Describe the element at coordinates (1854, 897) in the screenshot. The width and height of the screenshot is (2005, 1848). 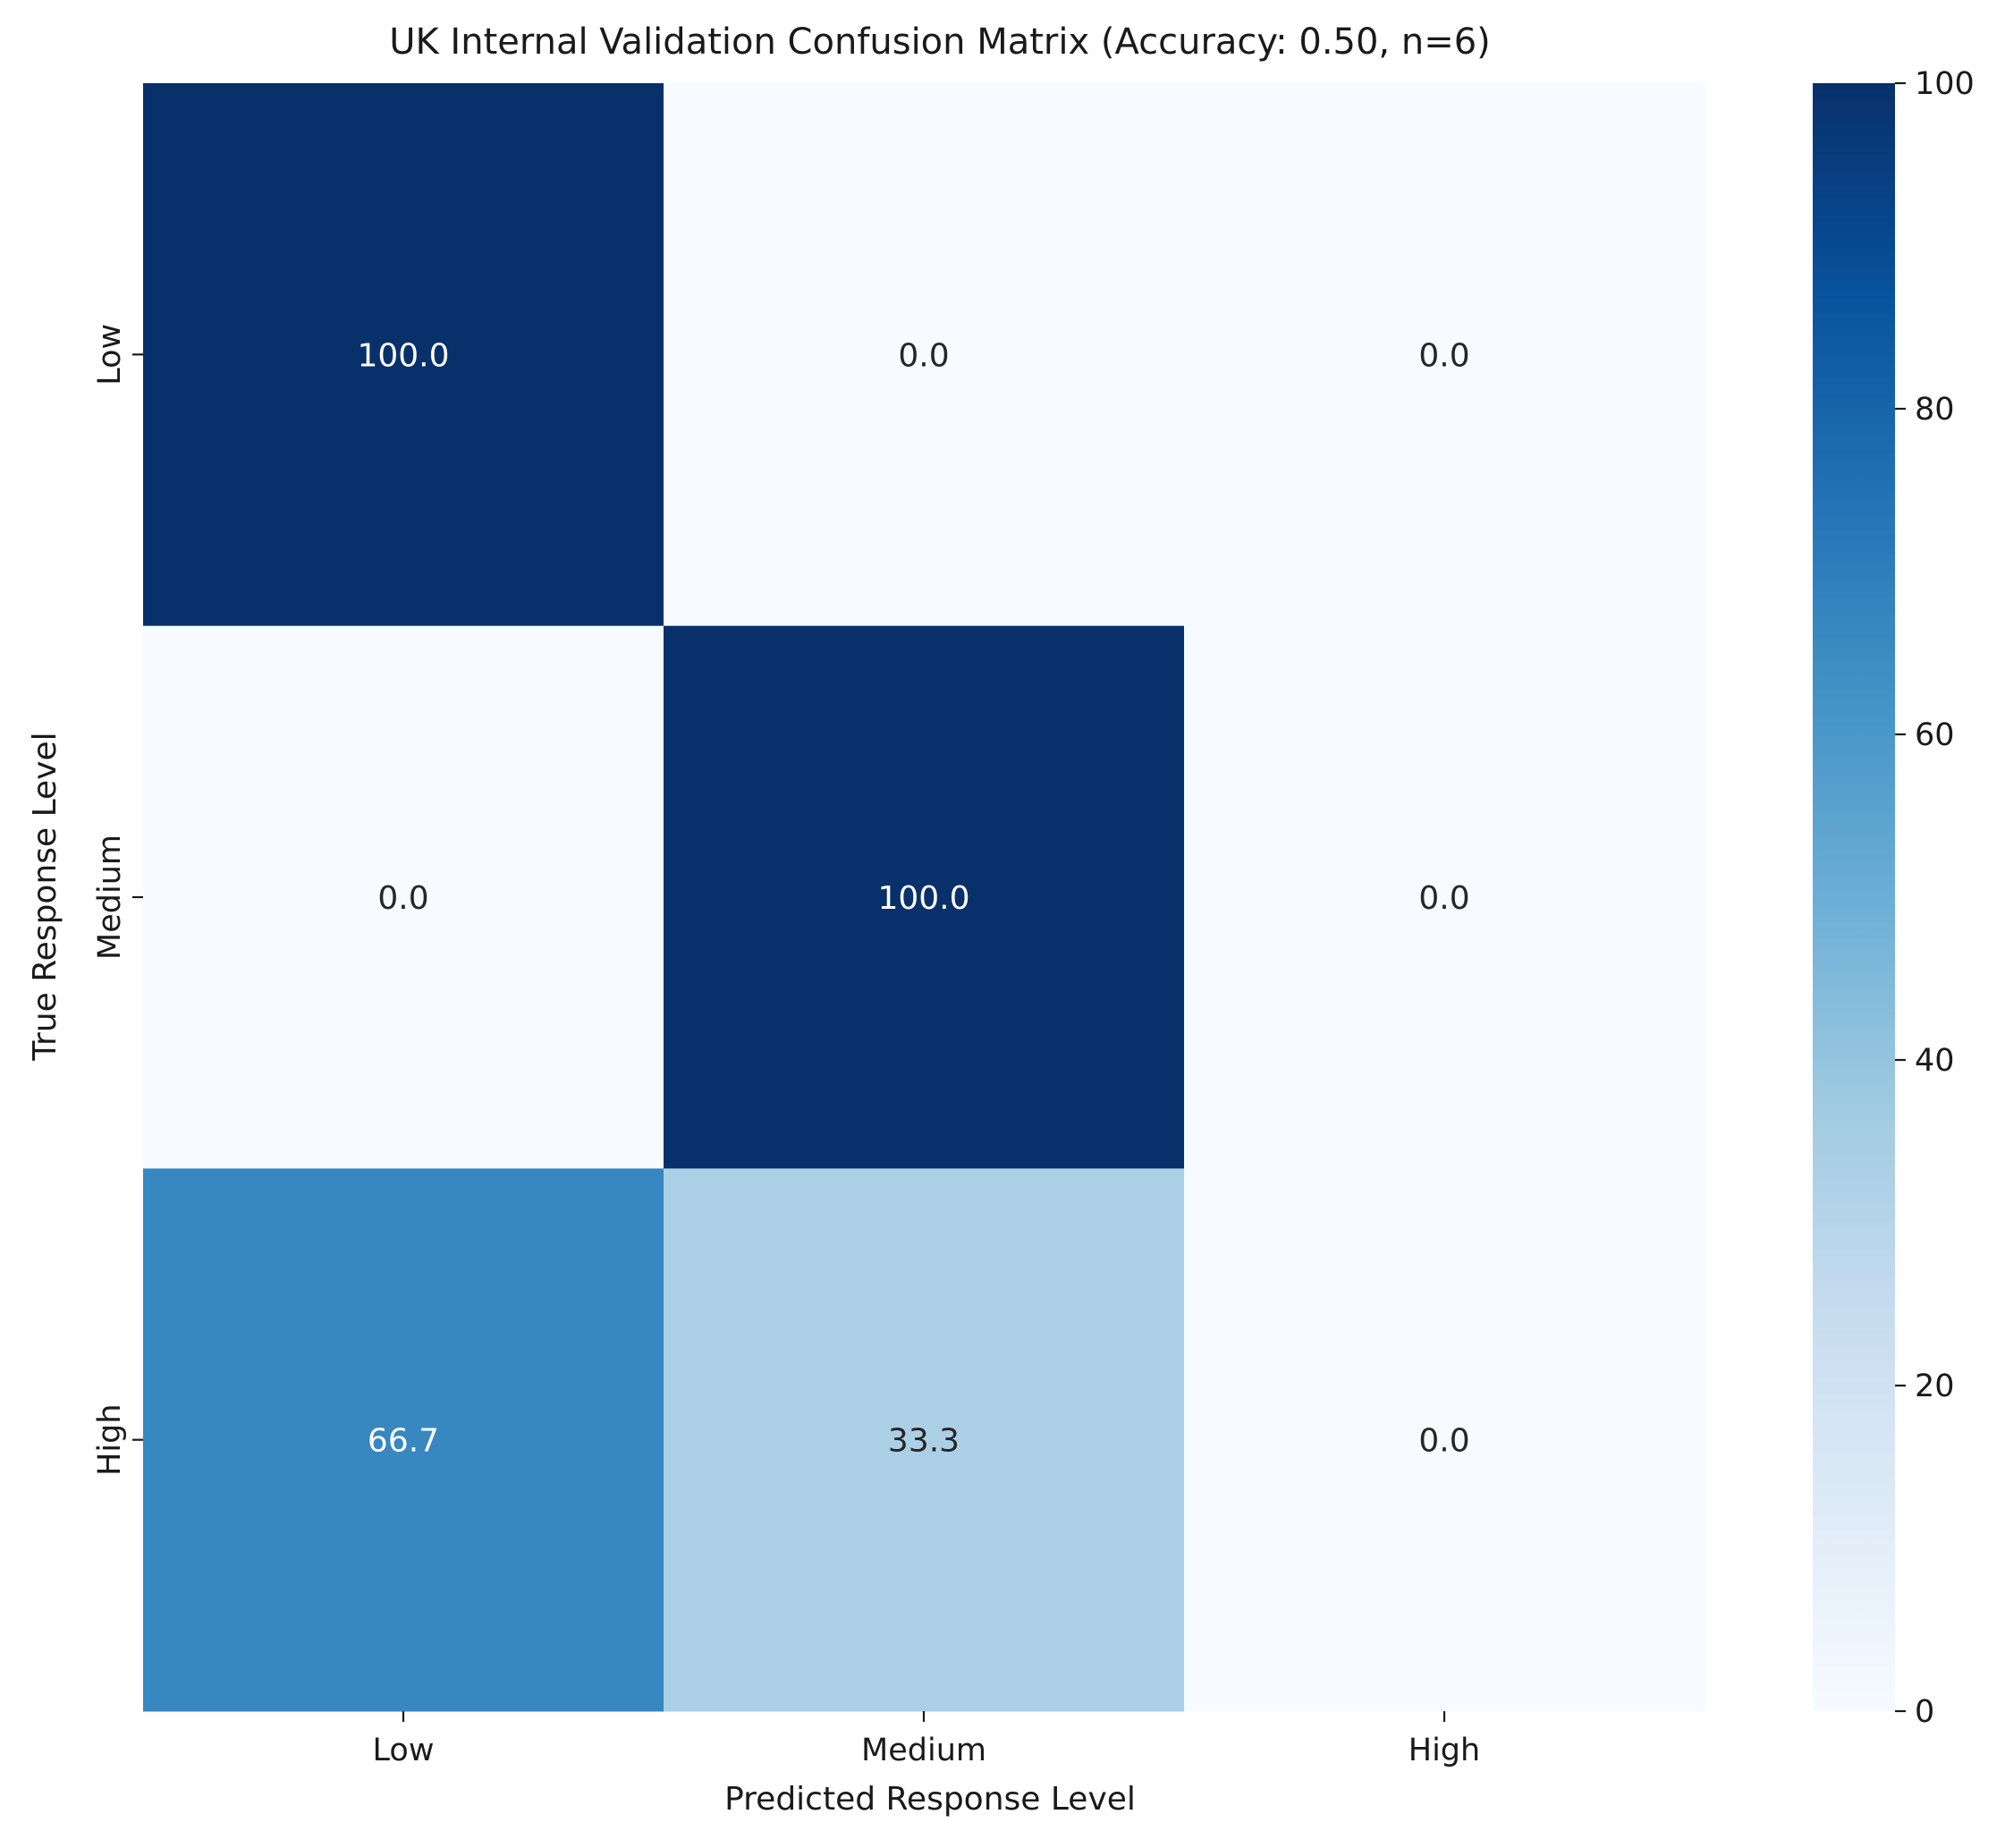
I see `colorbar` at that location.